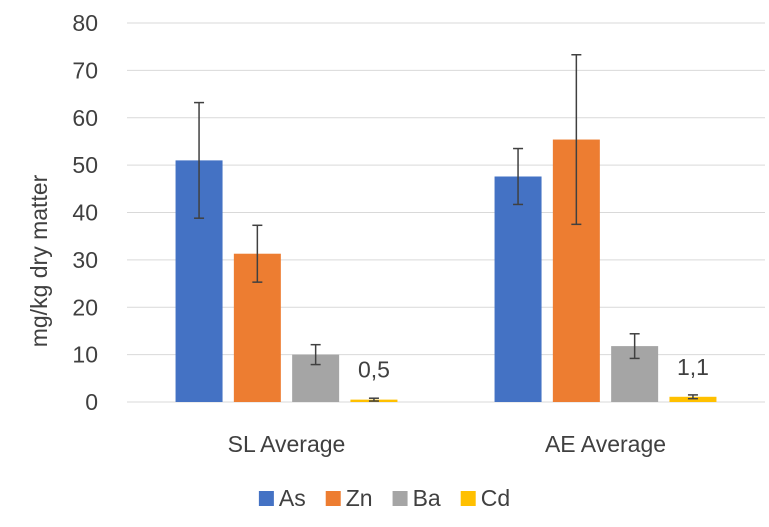 Image resolution: width=769 pixels, height=527 pixels. What do you see at coordinates (427, 498) in the screenshot?
I see `legend-label: Ba` at bounding box center [427, 498].